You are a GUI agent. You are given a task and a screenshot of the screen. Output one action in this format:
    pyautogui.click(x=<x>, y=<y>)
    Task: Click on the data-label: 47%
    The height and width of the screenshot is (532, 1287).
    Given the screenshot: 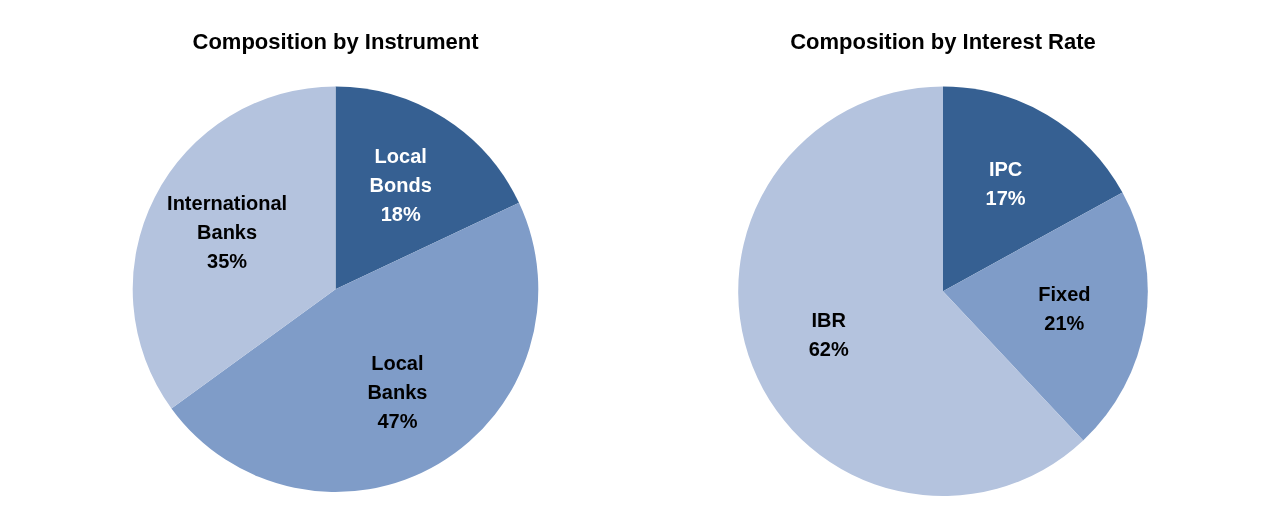 What is the action you would take?
    pyautogui.click(x=397, y=421)
    